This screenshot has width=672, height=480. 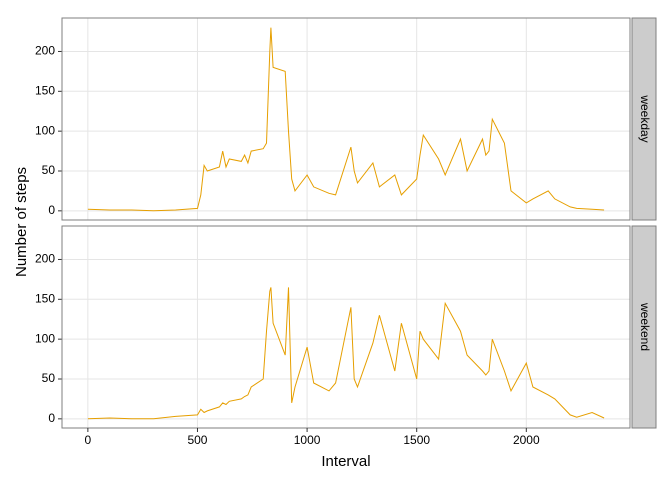 What do you see at coordinates (197, 440) in the screenshot?
I see `x-tick-label: 500` at bounding box center [197, 440].